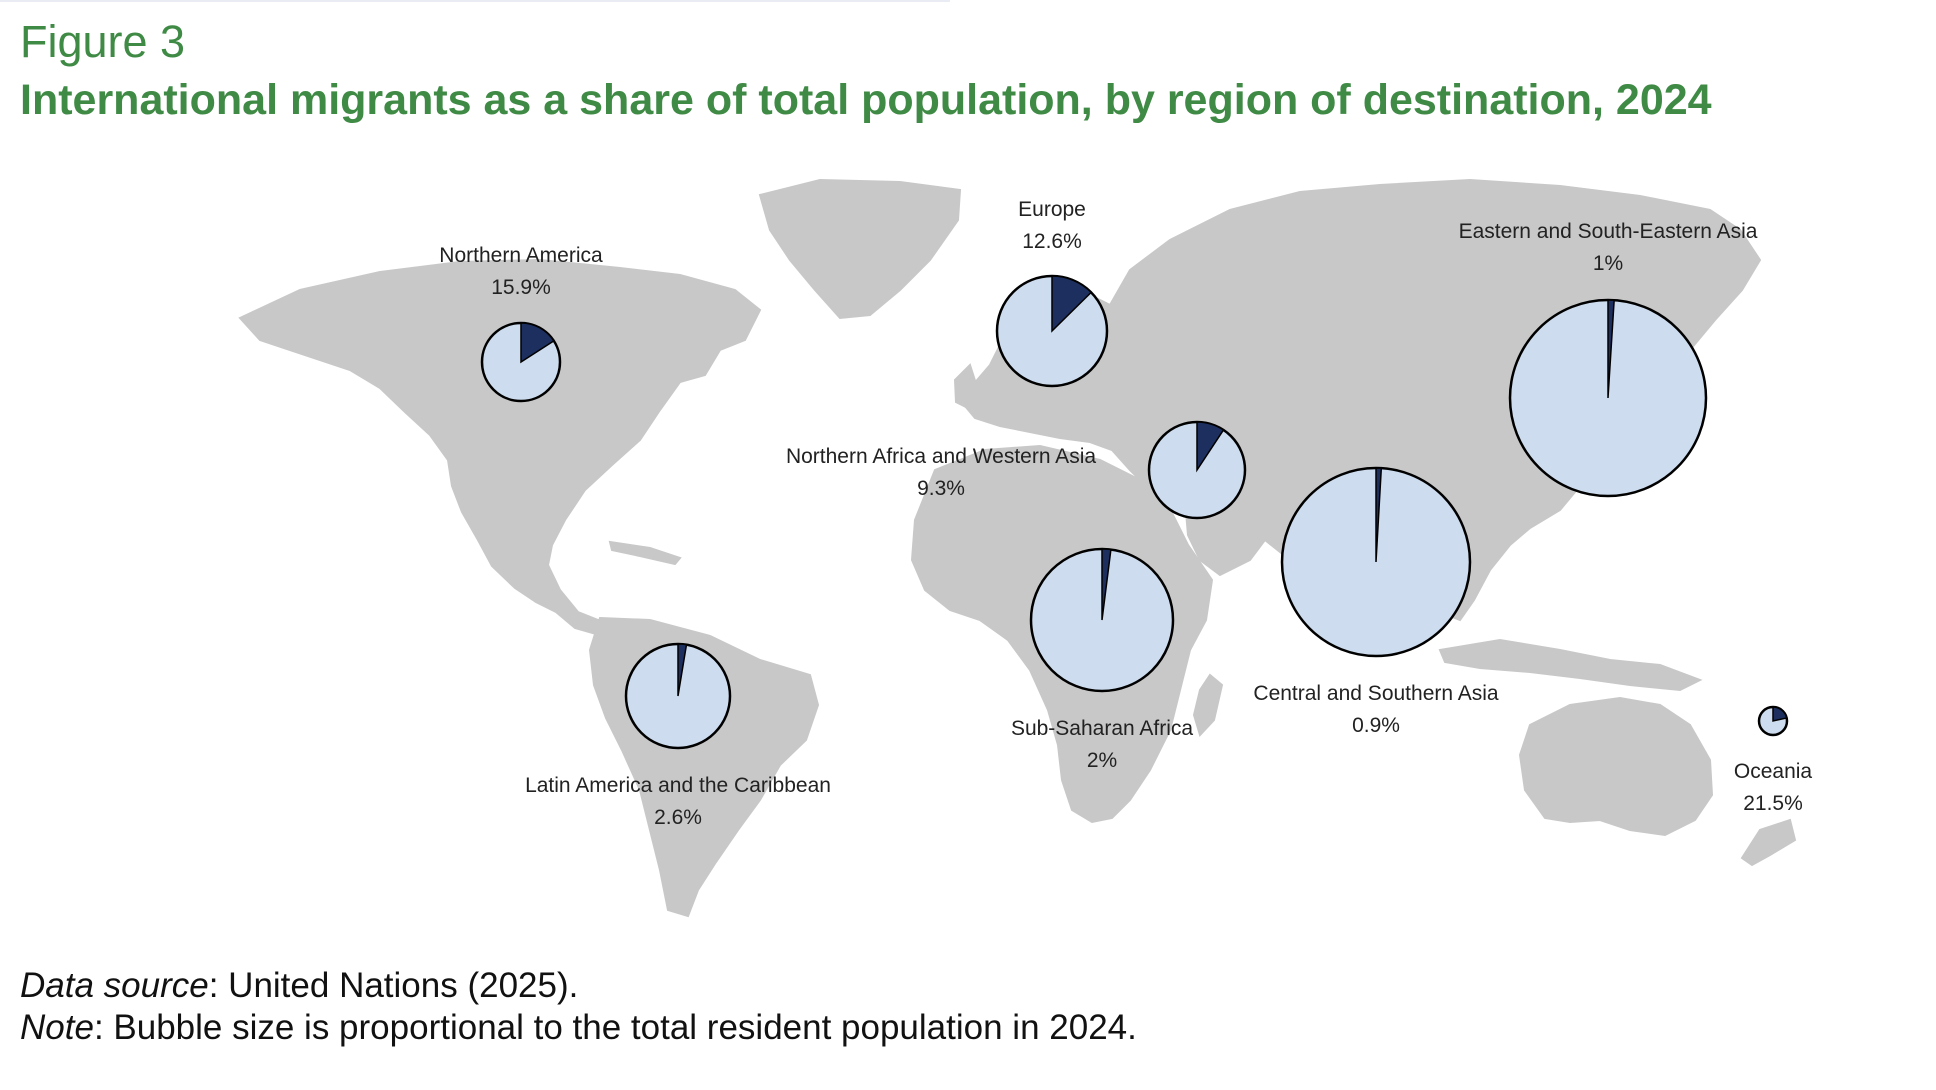 The image size is (1936, 1090). What do you see at coordinates (1375, 693) in the screenshot?
I see `region-label: Central and Southern Asia` at bounding box center [1375, 693].